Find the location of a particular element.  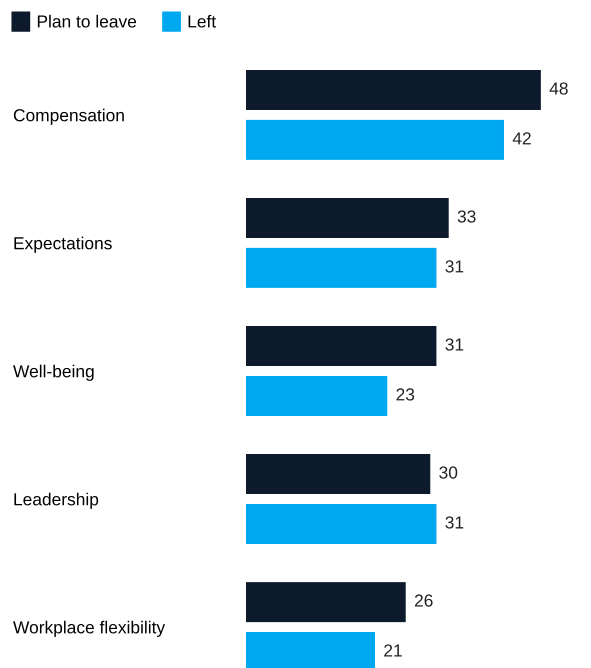

data-label: 42 is located at coordinates (521, 138).